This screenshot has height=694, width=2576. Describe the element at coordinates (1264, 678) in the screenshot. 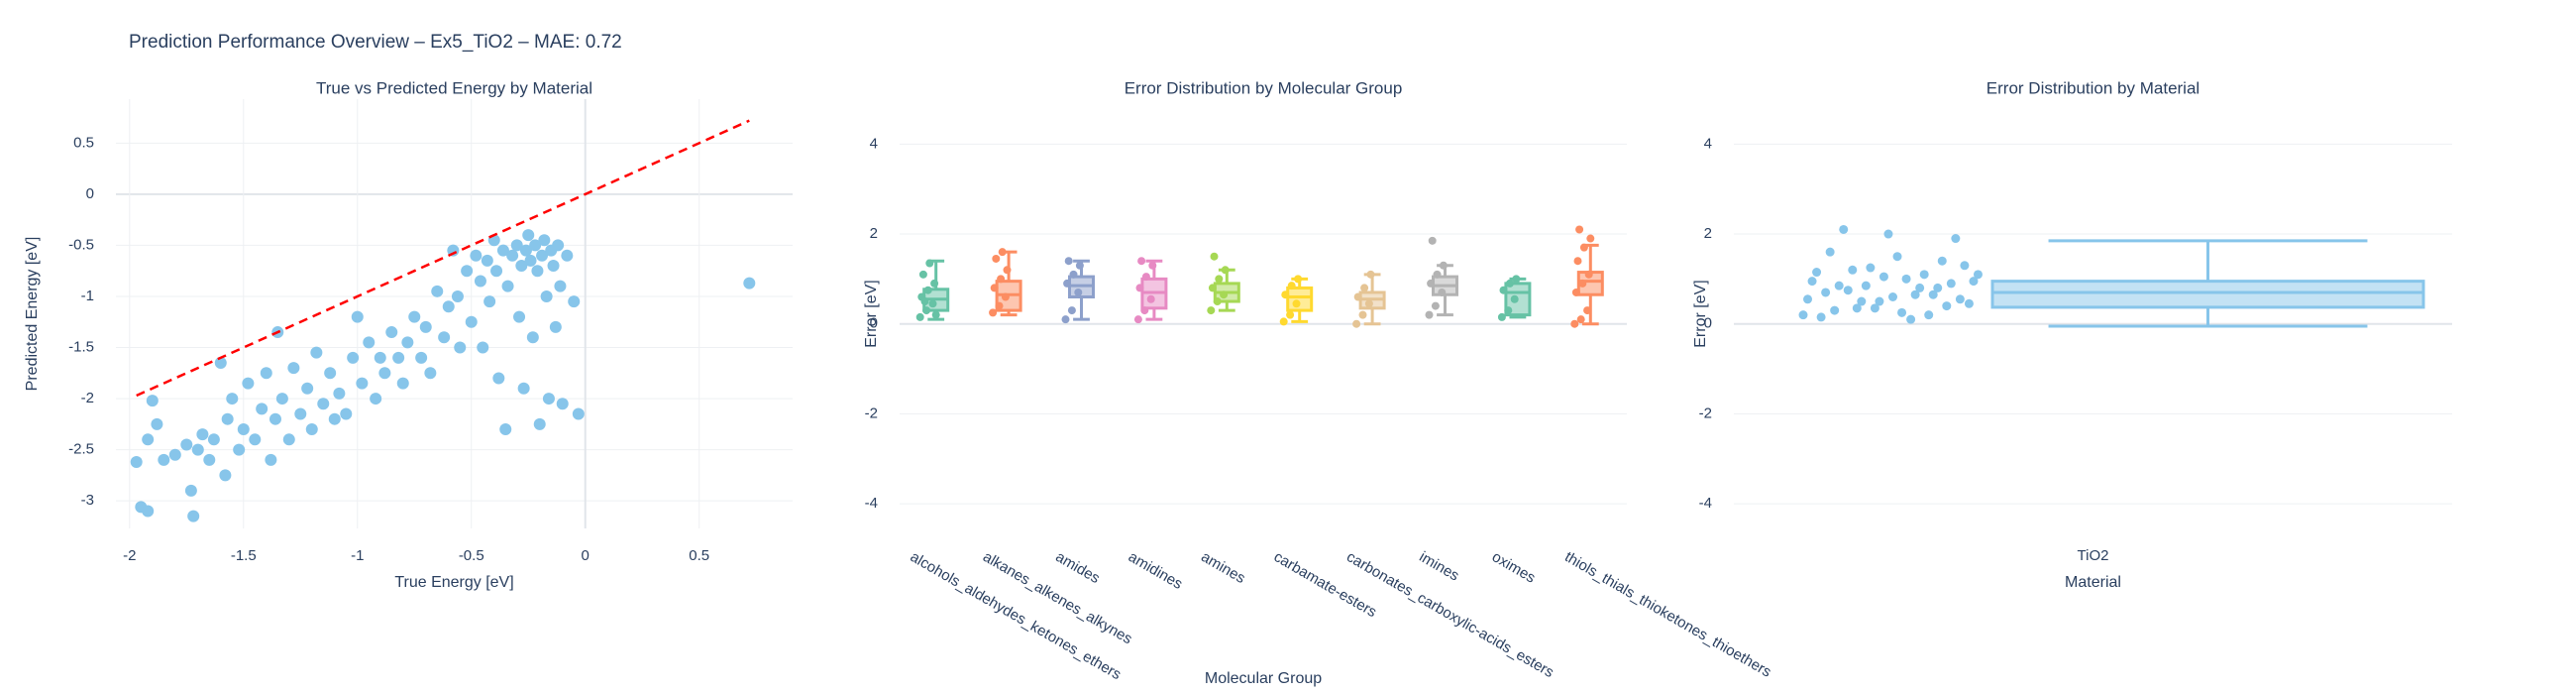

I see `x-axis-title: Molecular Group` at that location.